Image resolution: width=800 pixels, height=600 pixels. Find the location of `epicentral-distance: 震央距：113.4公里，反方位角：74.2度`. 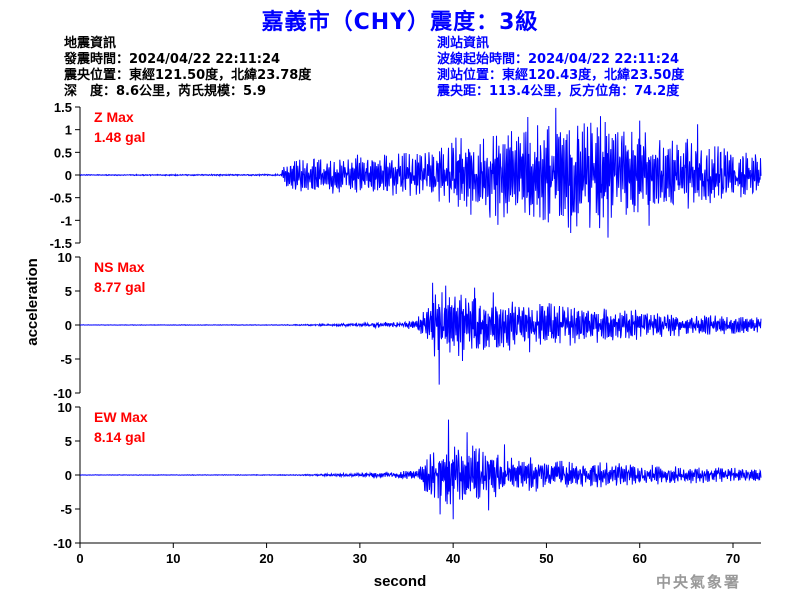

epicentral-distance: 震央距：113.4公里，反方位角：74.2度 is located at coordinates (558, 91).